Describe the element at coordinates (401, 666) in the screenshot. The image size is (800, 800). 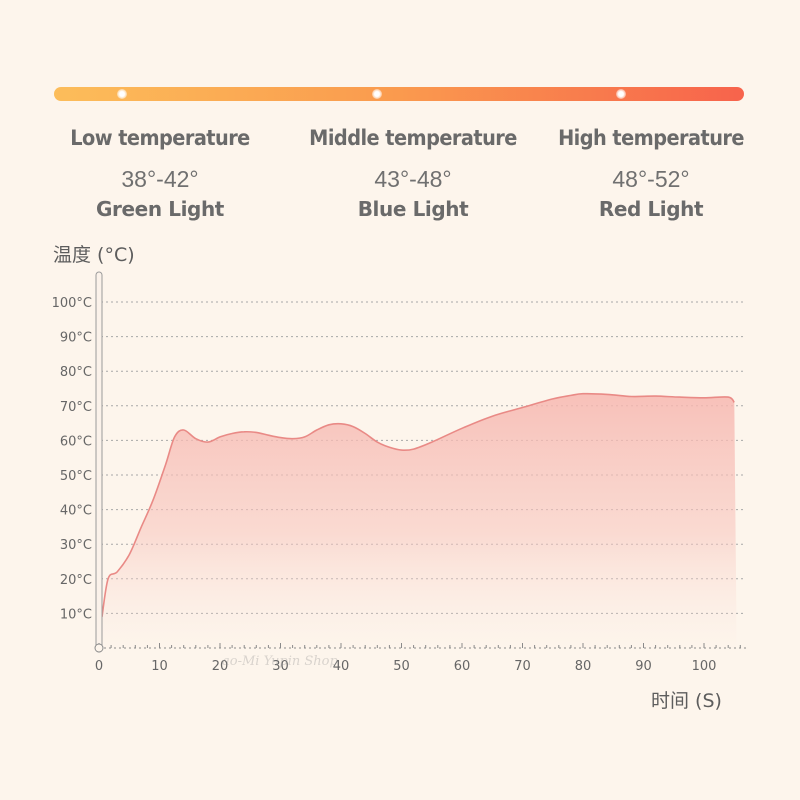
I see `x-tick-label: 50` at that location.